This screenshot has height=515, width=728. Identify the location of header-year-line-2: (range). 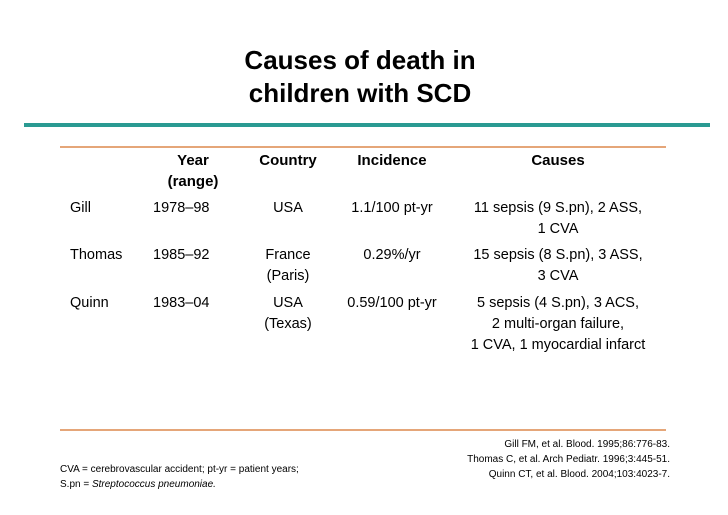
(193, 181).